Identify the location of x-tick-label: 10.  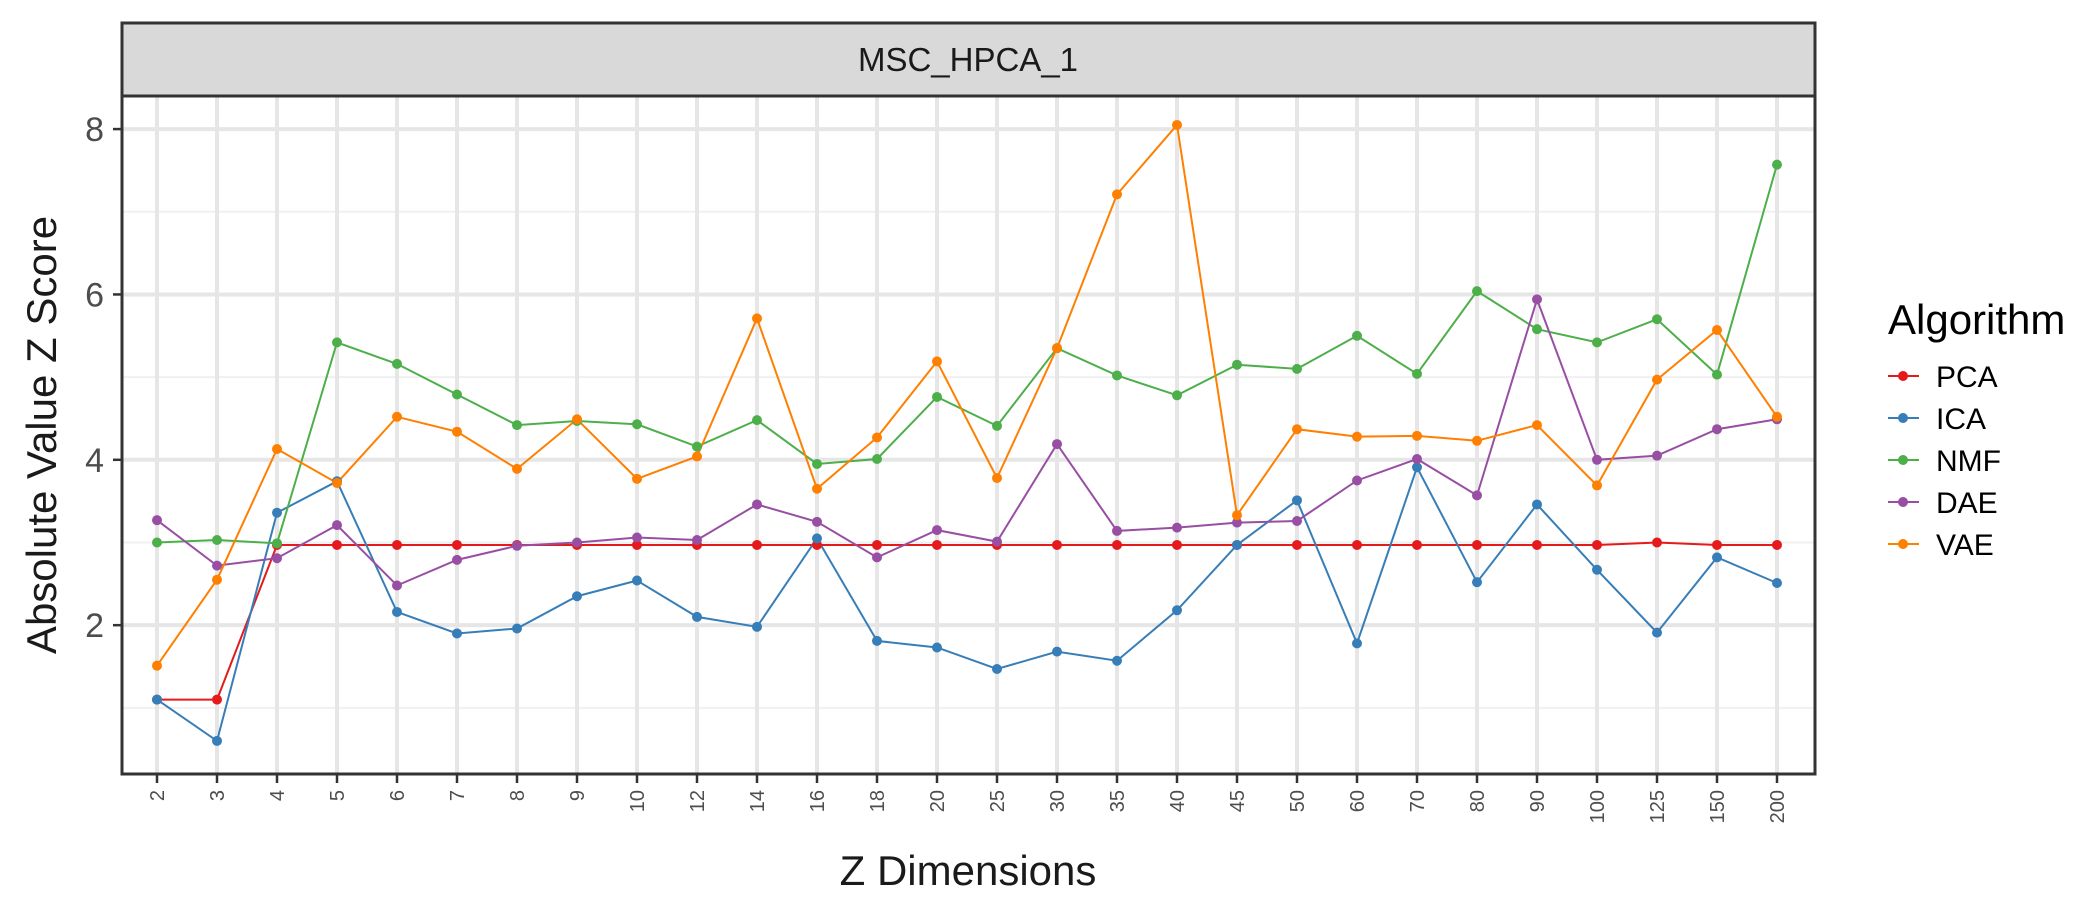
(638, 801).